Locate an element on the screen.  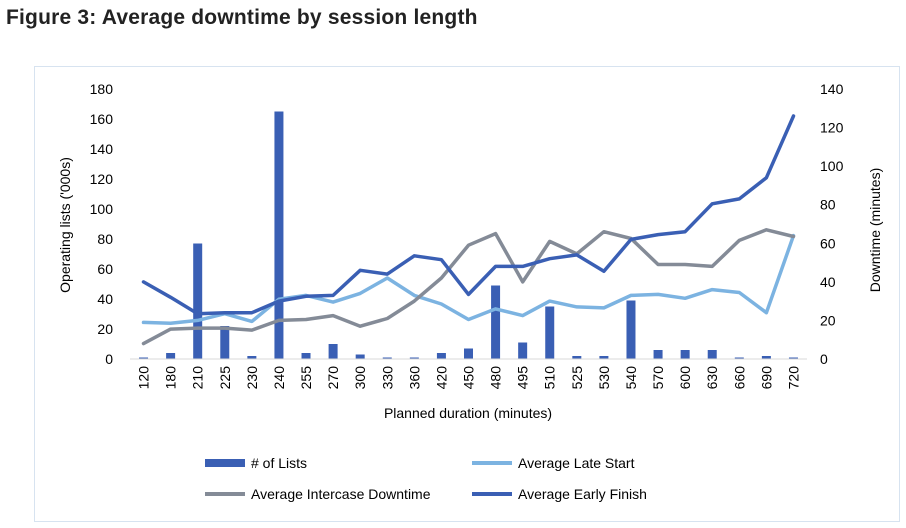
right-tick-label: 0 is located at coordinates (824, 359).